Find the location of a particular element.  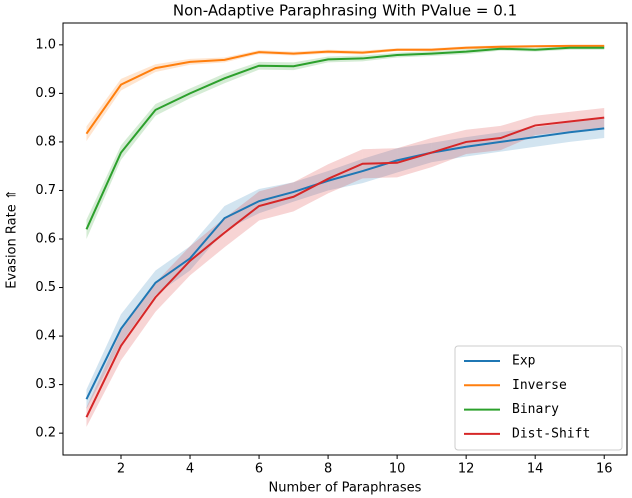

y-tick-label: 0.2 is located at coordinates (45, 433).